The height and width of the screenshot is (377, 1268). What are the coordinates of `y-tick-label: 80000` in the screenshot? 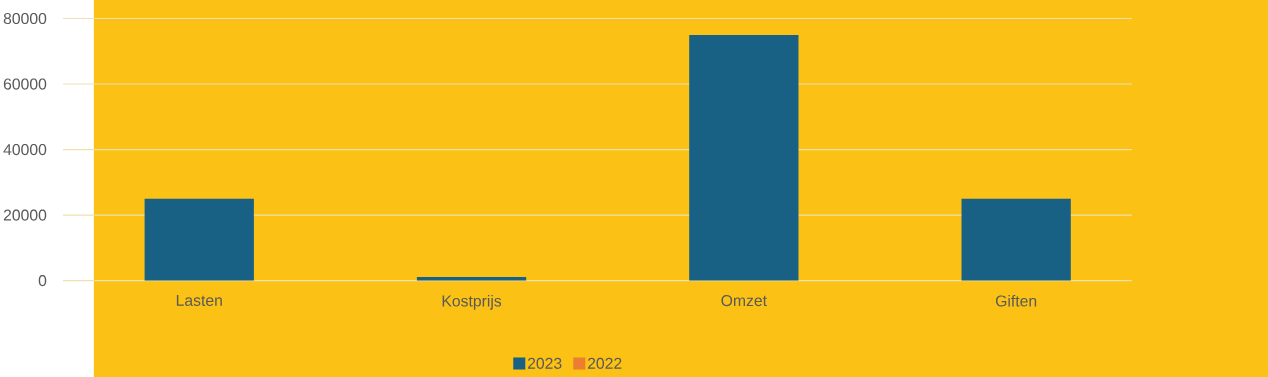 It's located at (25, 18).